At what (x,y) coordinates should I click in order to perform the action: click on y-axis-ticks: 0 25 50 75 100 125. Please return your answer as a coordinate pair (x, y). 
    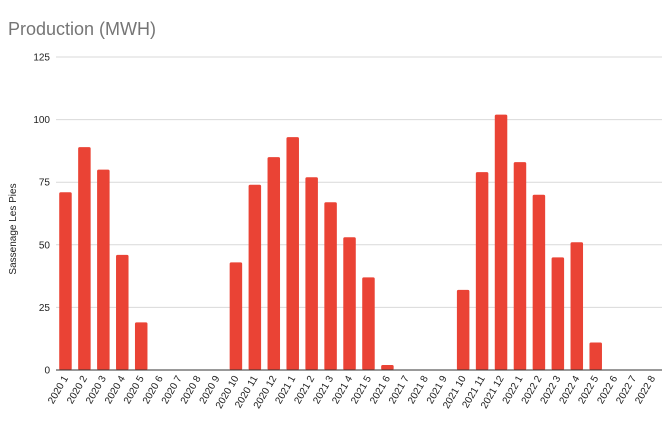
    Looking at the image, I should click on (41, 215).